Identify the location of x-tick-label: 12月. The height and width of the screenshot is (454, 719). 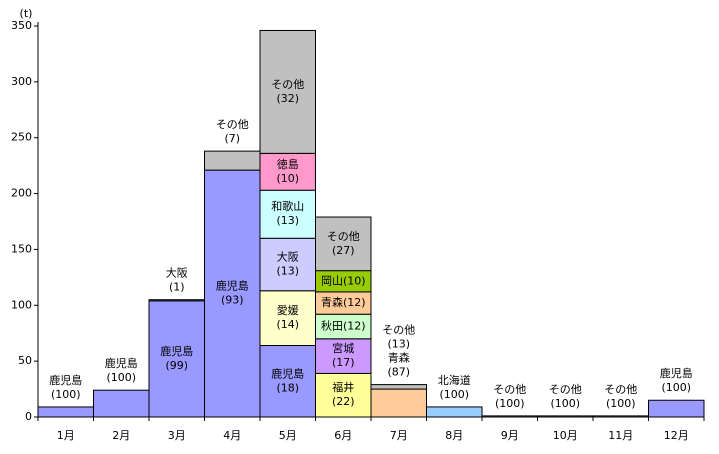
(676, 435).